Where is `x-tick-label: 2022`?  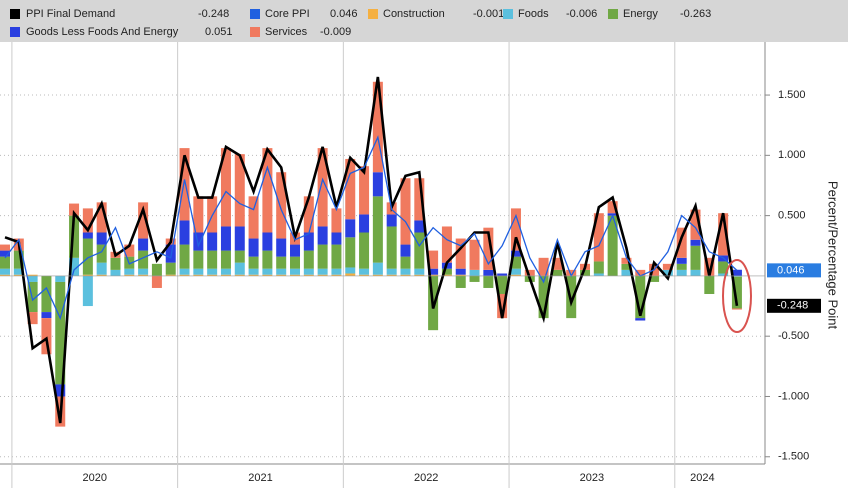
x-tick-label: 2022 is located at coordinates (426, 478).